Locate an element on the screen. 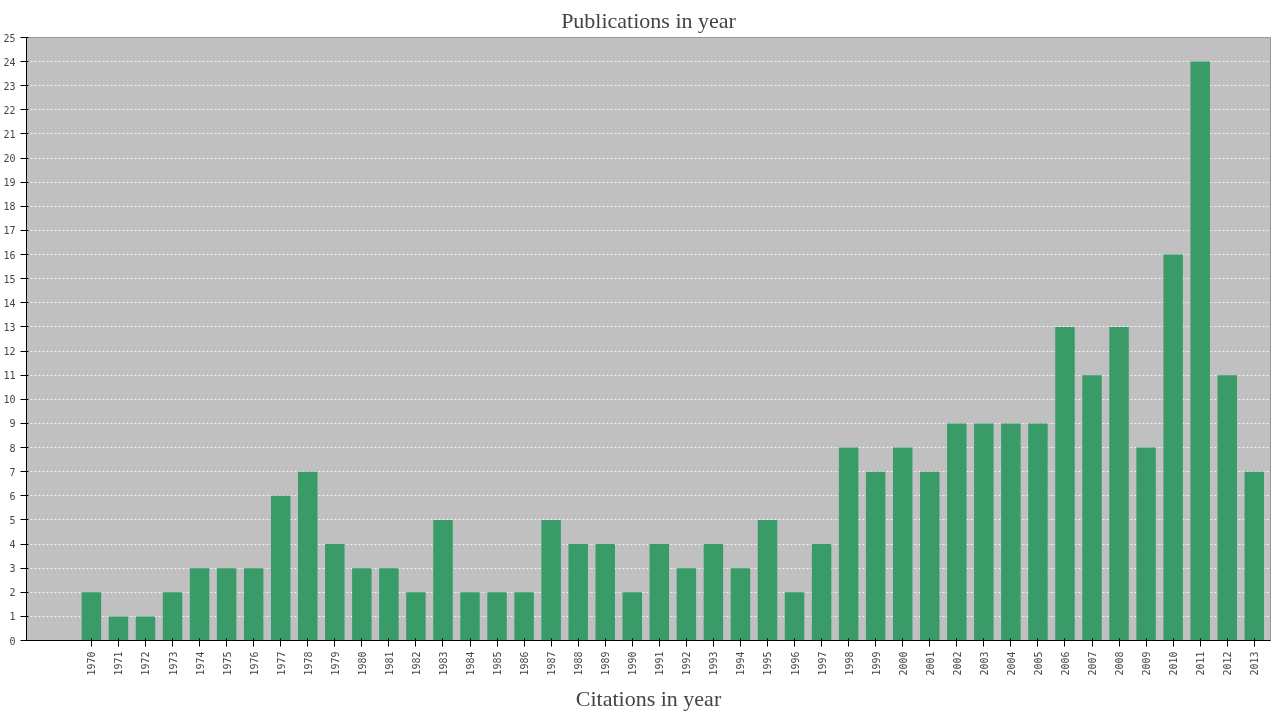  x-tick-label: 2010 is located at coordinates (1174, 663).